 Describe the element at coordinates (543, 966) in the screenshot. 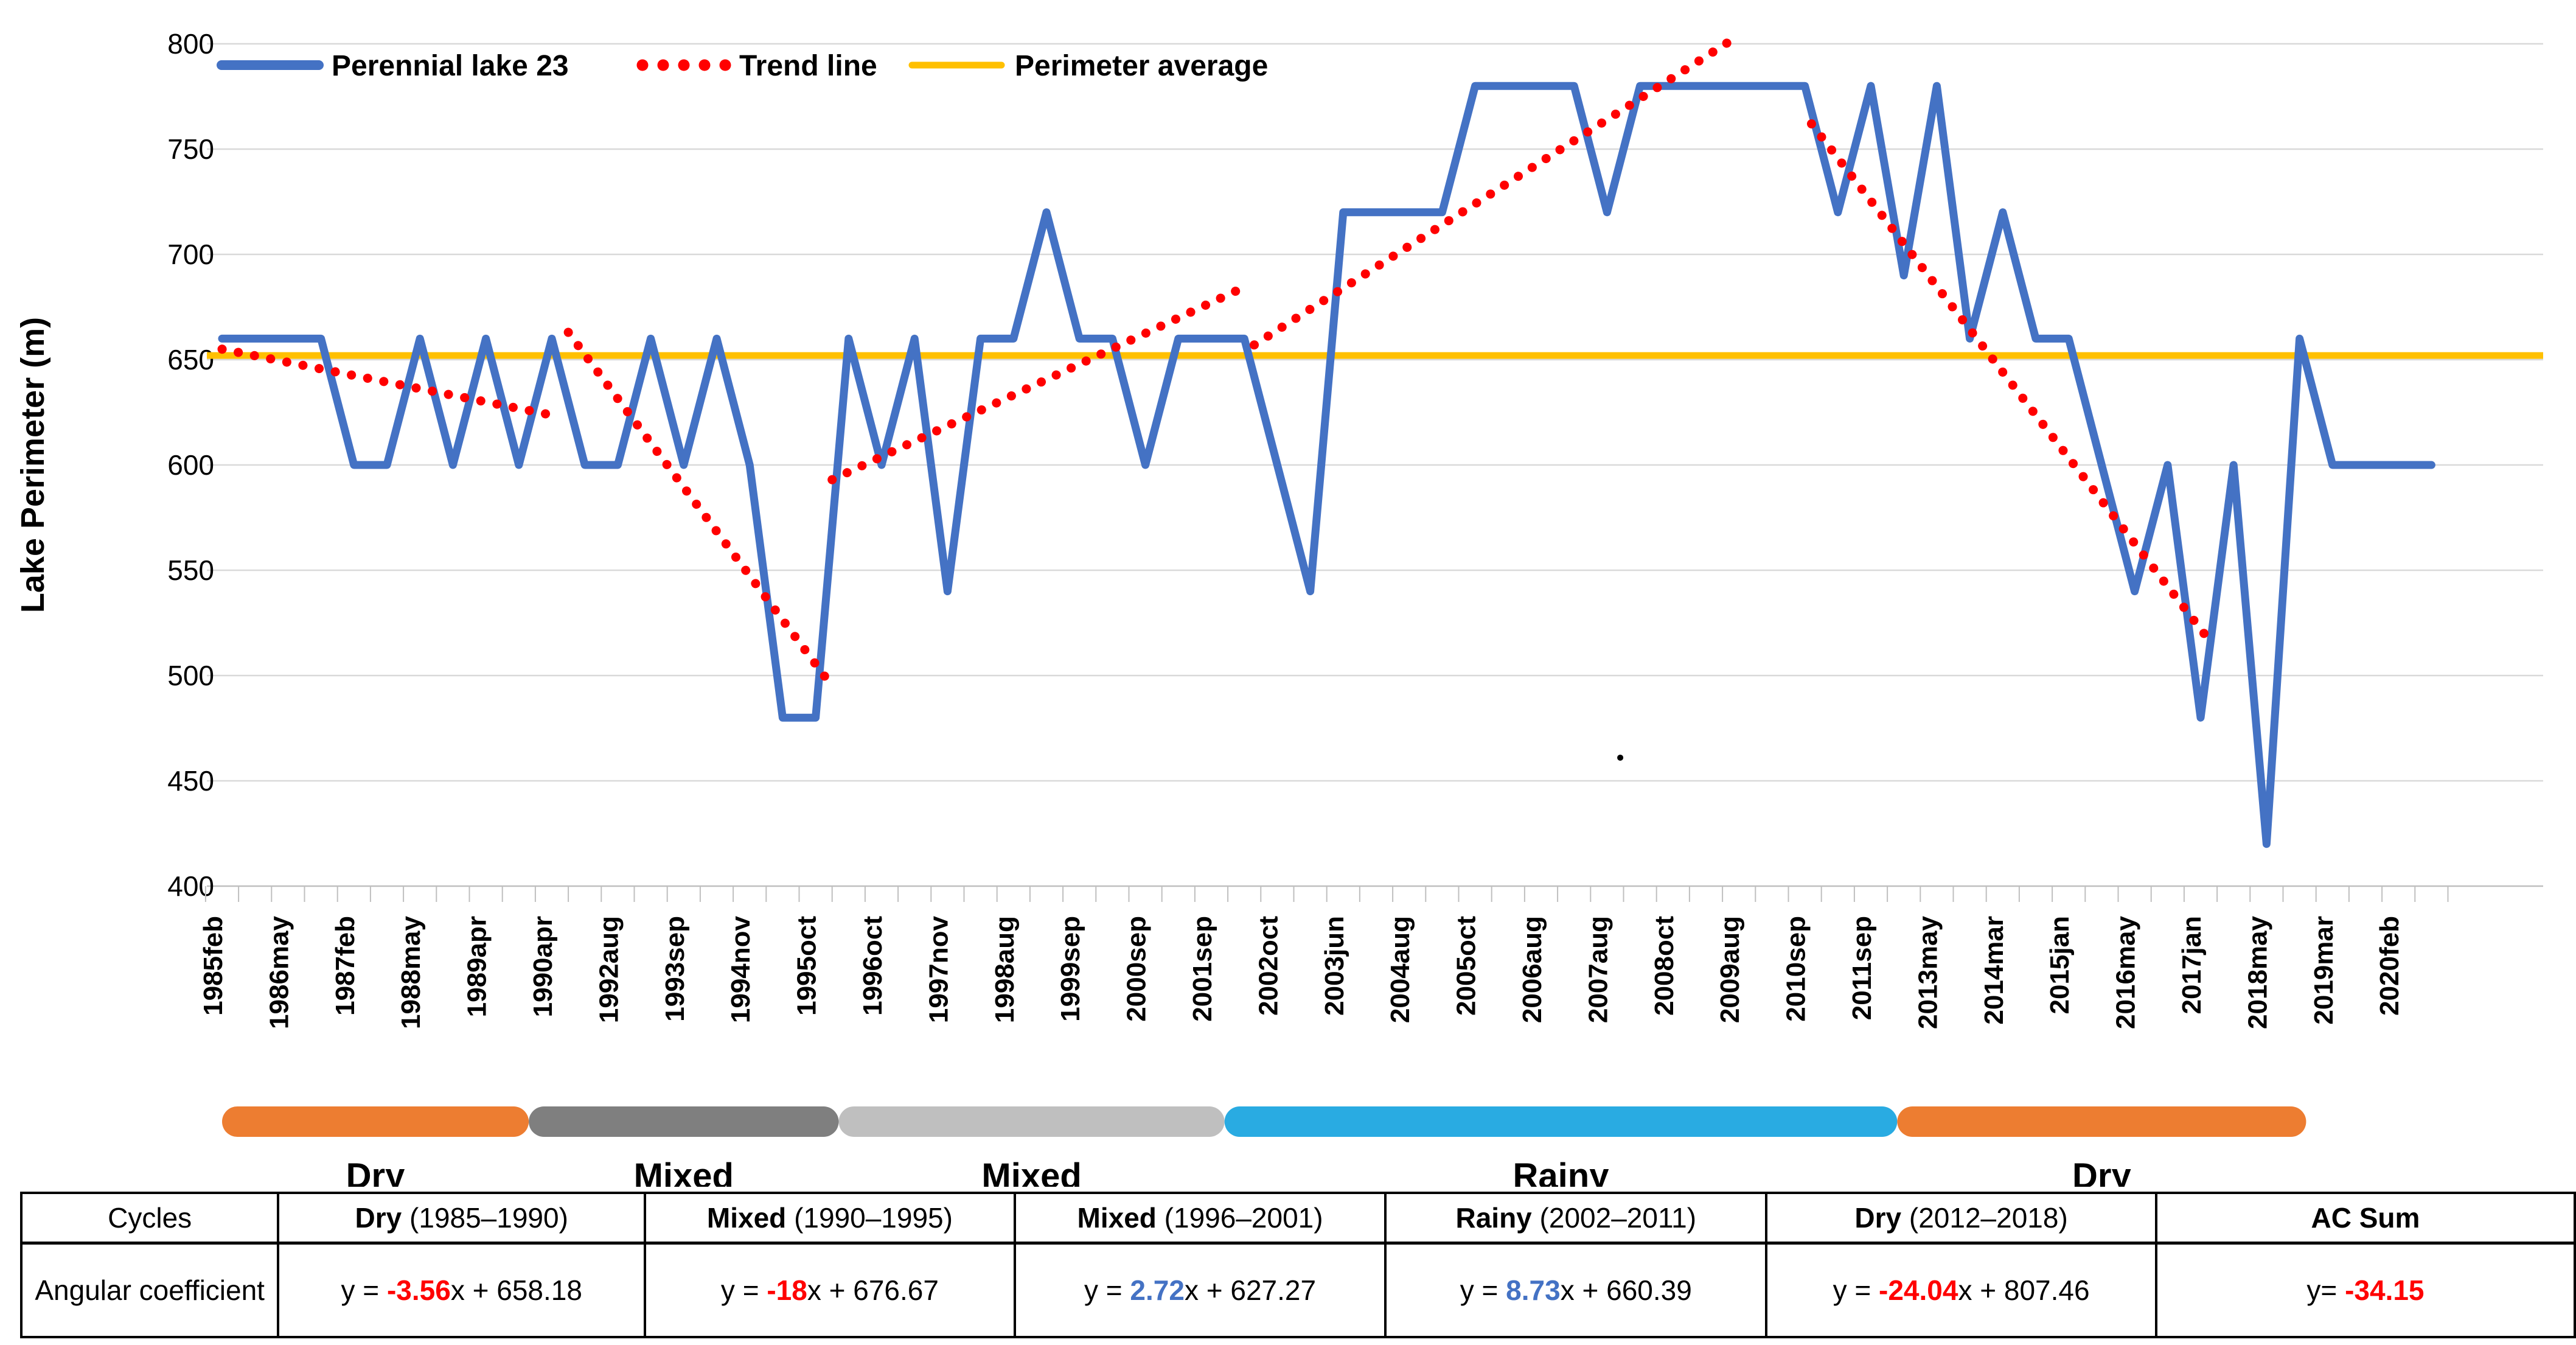

I see `x-tick-label: 1990apr` at that location.